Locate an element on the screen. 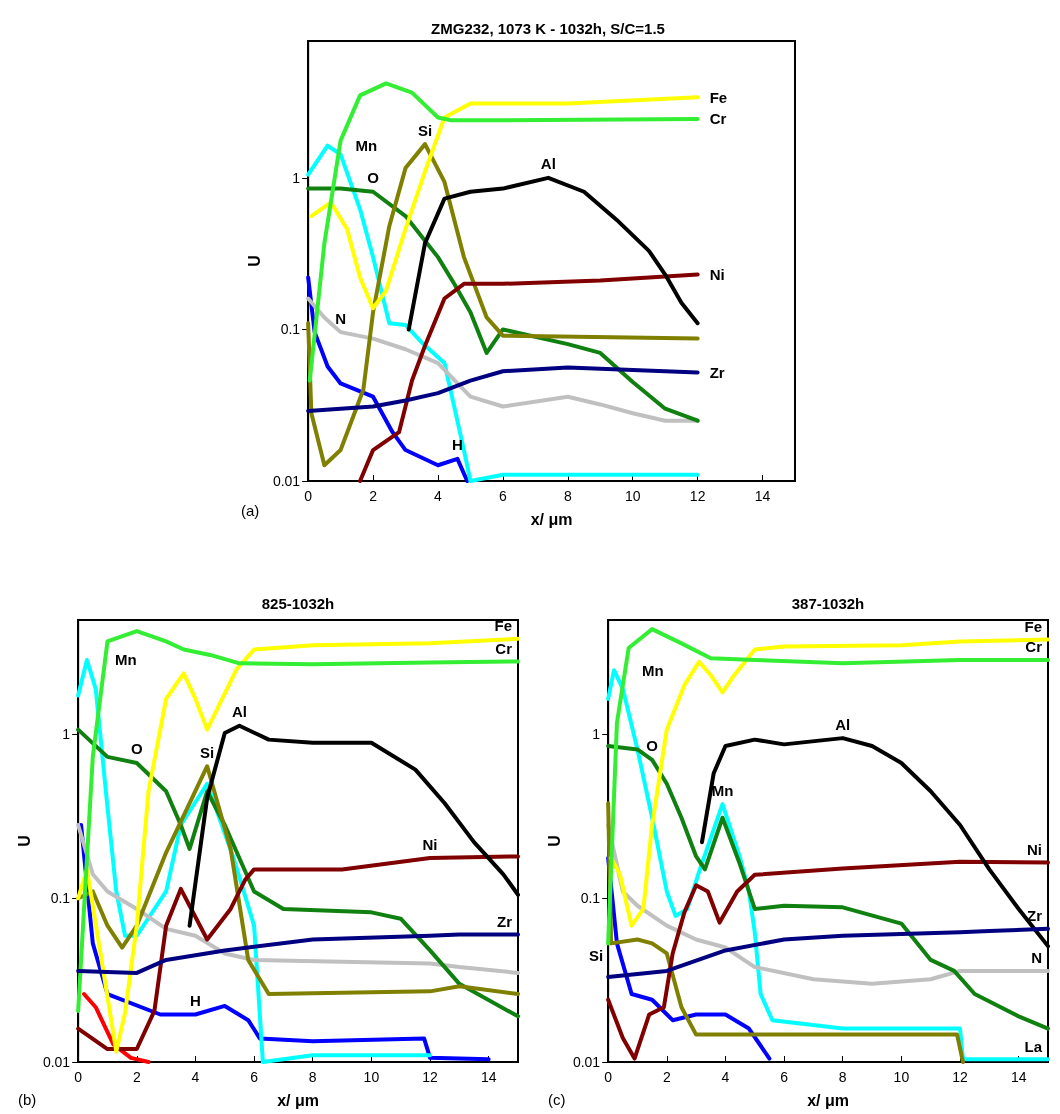 The image size is (1060, 1114). chart-title: 825-1032h is located at coordinates (298, 603).